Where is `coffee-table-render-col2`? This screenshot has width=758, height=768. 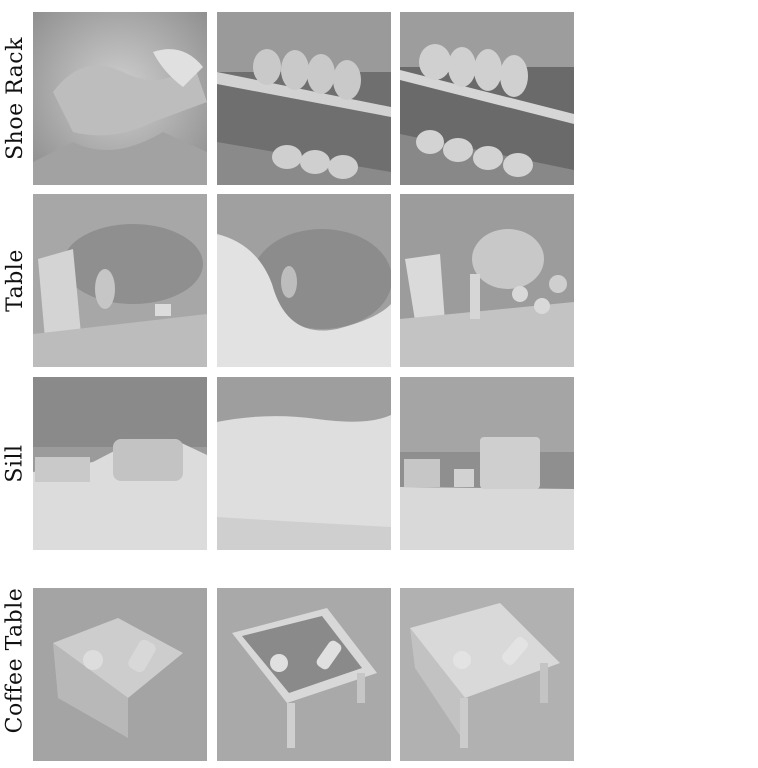 coffee-table-render-col2 is located at coordinates (304, 674).